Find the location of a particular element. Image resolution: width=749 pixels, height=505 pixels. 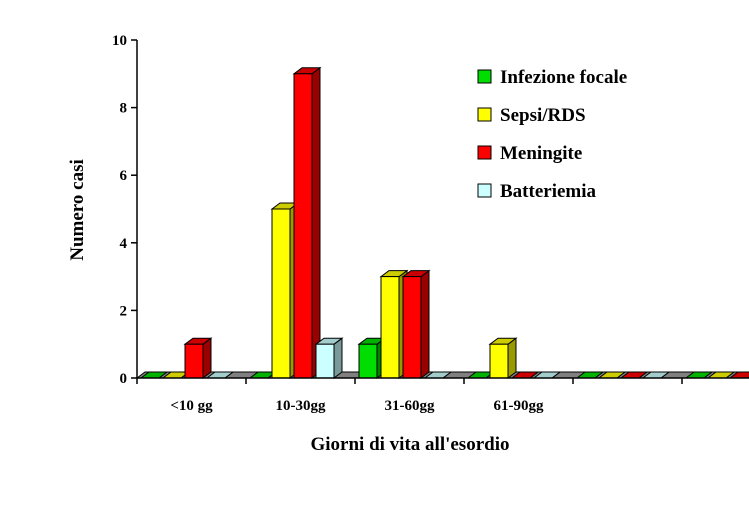

legend-label: Sepsi/RDS is located at coordinates (543, 115).